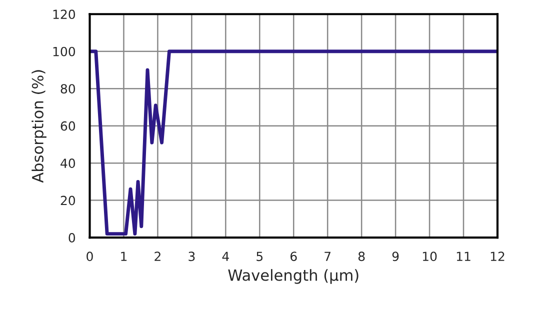  What do you see at coordinates (68, 126) in the screenshot?
I see `y-tick-label: 60` at bounding box center [68, 126].